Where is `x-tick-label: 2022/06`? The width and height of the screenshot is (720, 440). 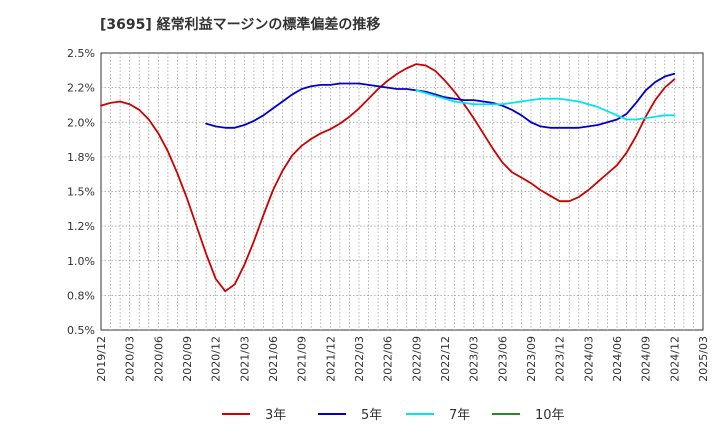
x-tick-label: 2022/06 is located at coordinates (388, 359).